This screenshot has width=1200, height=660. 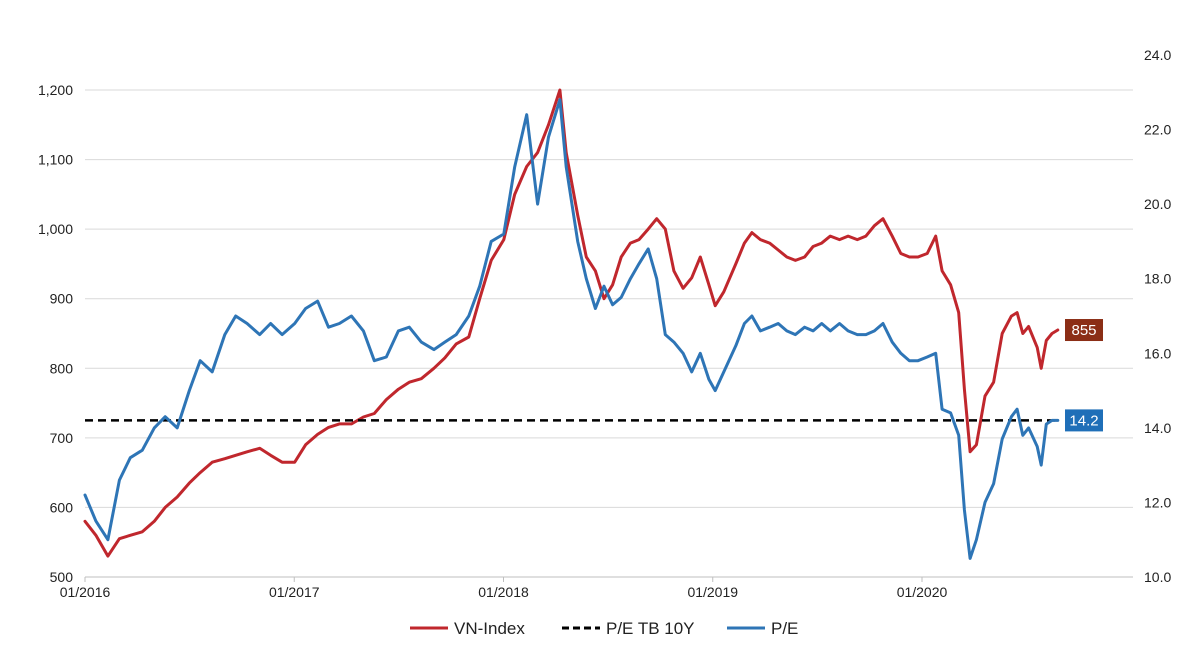 I want to click on end-label-text: 855, so click(x=1083, y=330).